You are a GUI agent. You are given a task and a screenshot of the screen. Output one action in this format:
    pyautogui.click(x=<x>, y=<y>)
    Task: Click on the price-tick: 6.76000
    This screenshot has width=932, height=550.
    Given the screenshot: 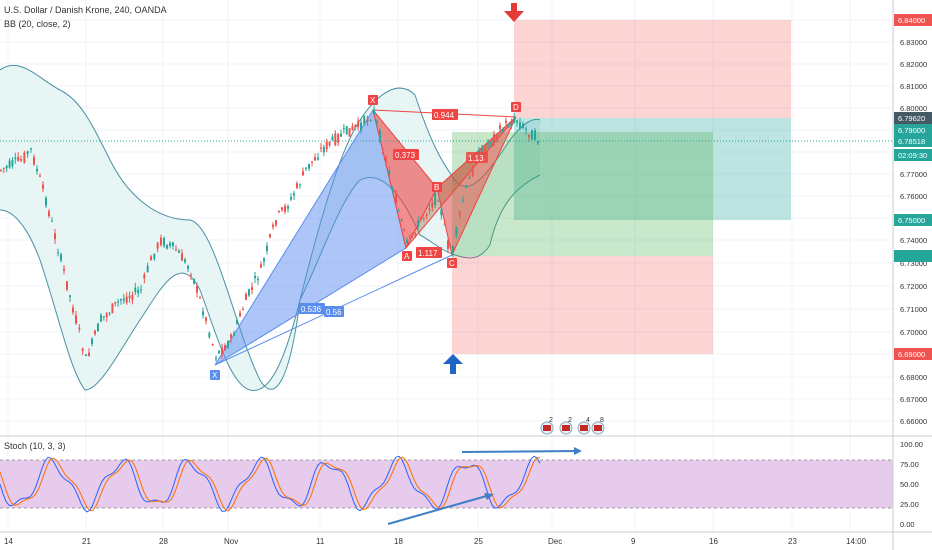 What is the action you would take?
    pyautogui.click(x=913, y=196)
    